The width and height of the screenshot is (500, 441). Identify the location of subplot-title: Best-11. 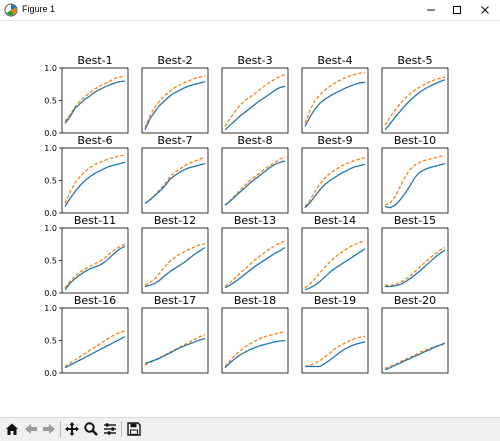
(95, 220).